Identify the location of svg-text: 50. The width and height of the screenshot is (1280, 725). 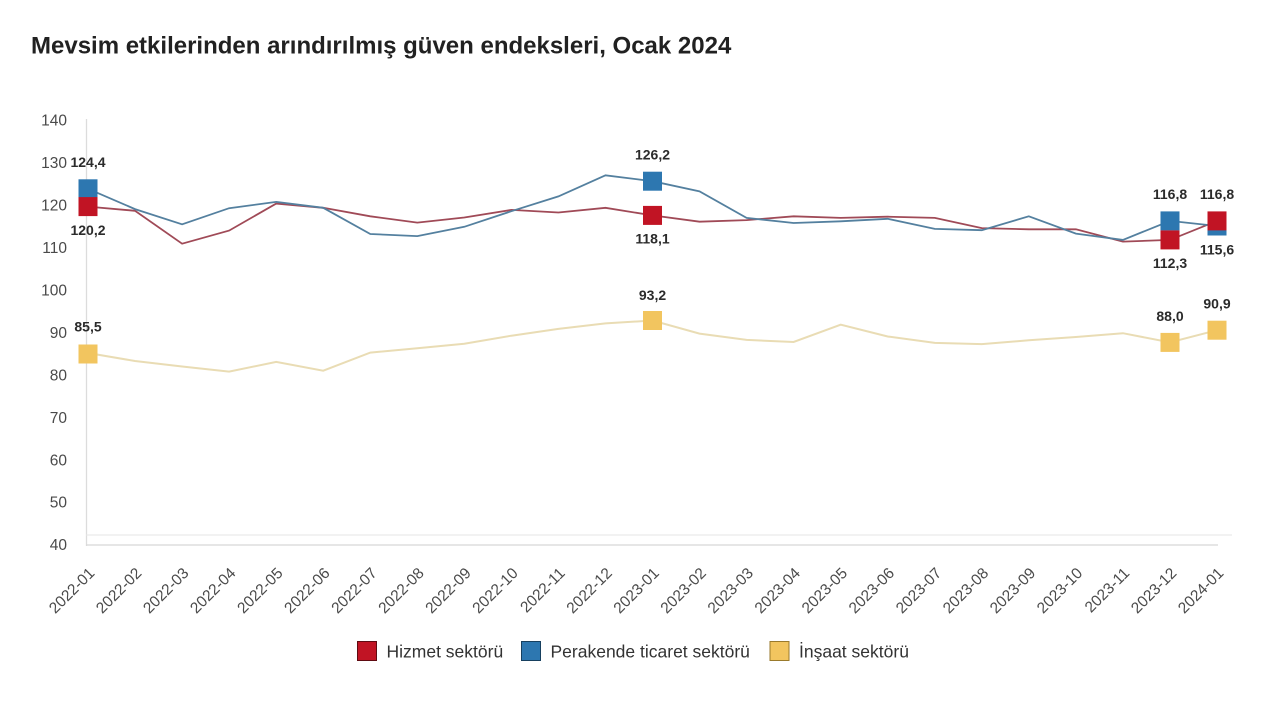
(59, 503).